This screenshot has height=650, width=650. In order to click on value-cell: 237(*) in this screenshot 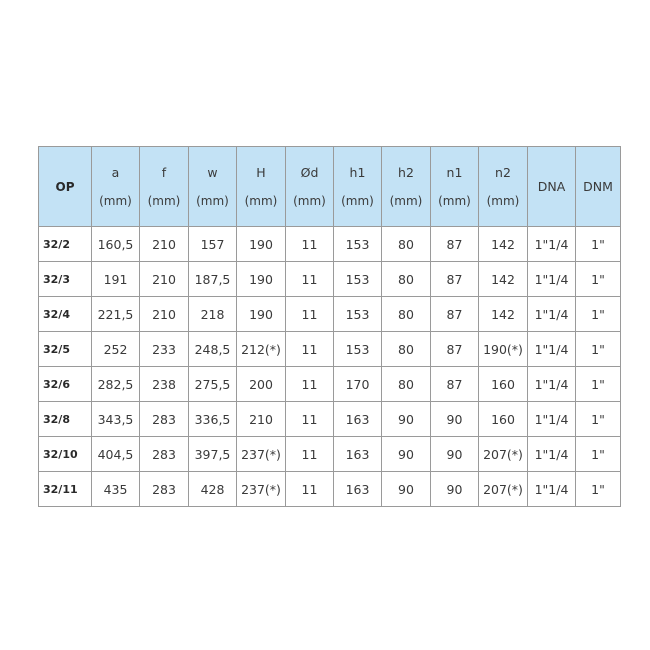, I will do `click(261, 454)`.